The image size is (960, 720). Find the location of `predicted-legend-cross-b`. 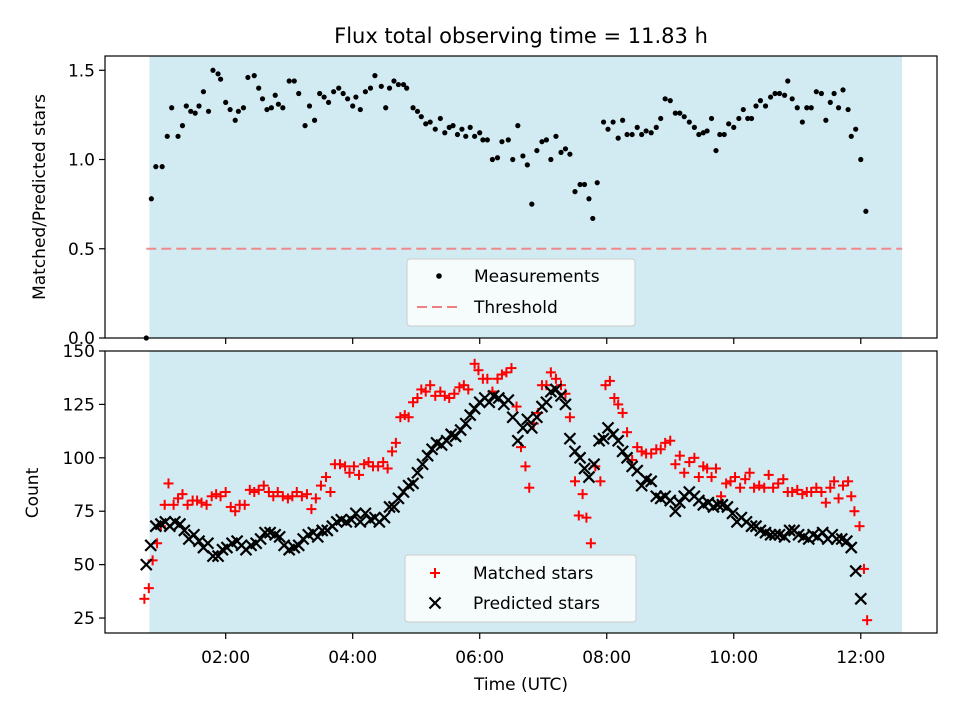

predicted-legend-cross-b is located at coordinates (435, 603).